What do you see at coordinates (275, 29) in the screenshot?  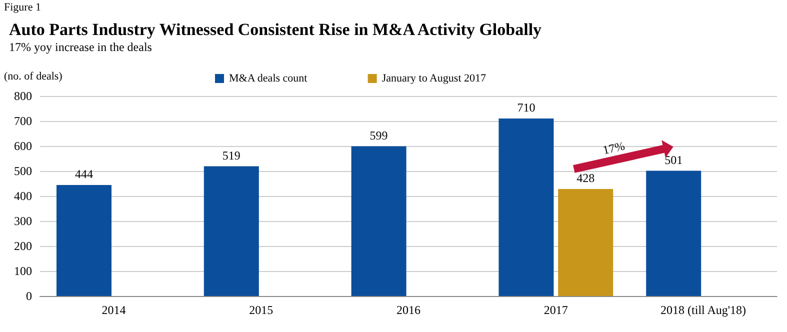 I see `chart-title: Auto Parts Industry Witnessed Consistent Rise in M&A Activity Globally` at bounding box center [275, 29].